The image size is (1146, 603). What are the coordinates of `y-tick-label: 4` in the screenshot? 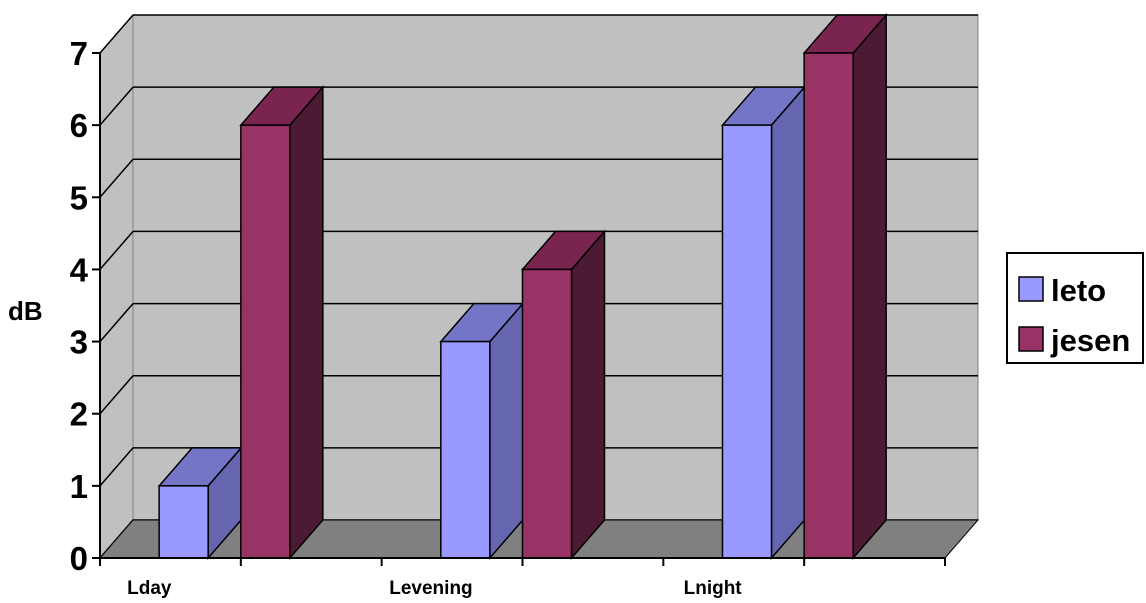 It's located at (79, 269).